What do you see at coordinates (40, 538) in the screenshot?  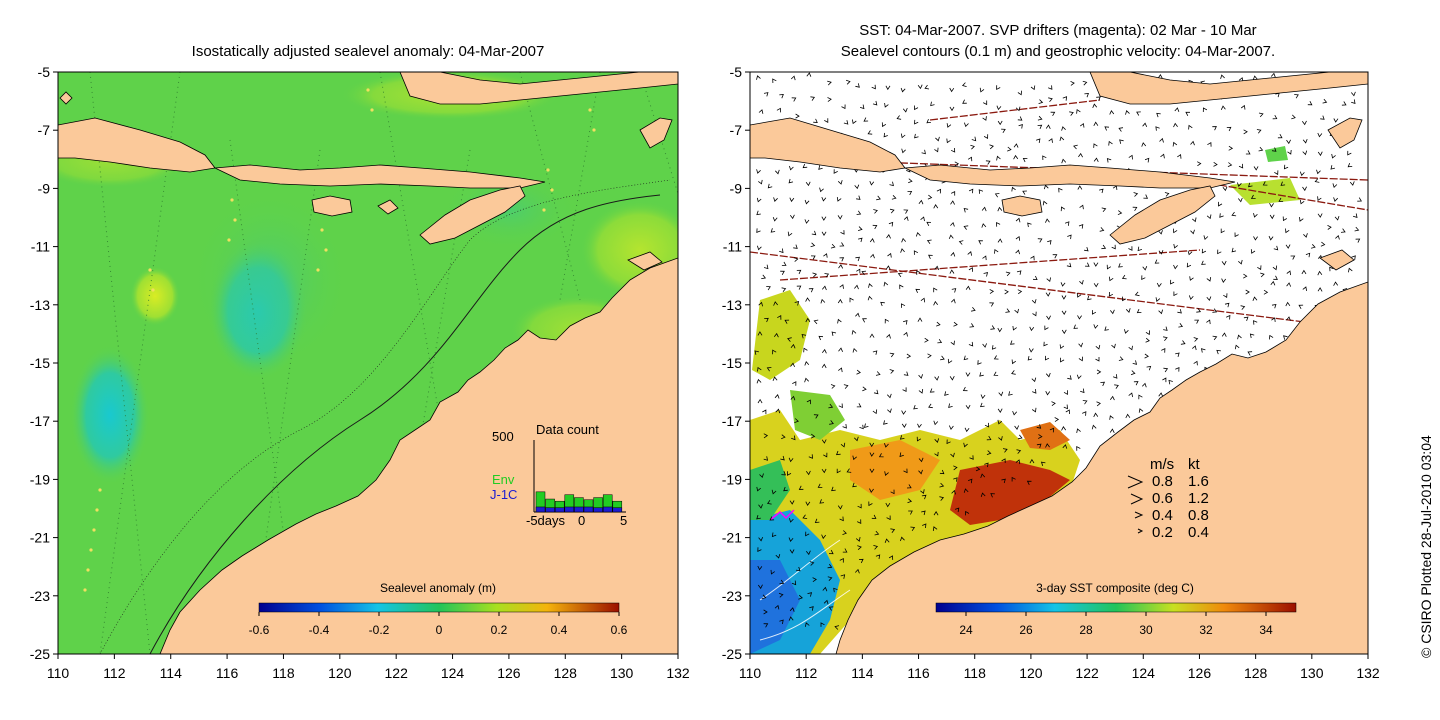 I see `y-tick-label: -21` at bounding box center [40, 538].